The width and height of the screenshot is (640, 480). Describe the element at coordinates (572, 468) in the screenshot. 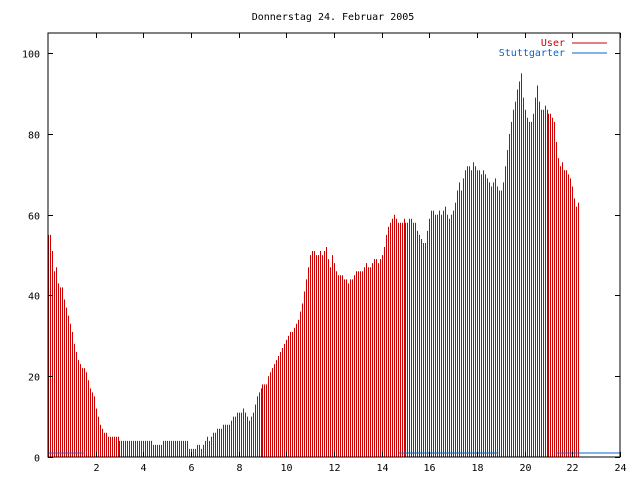

I see `x-tick-label: 22` at that location.